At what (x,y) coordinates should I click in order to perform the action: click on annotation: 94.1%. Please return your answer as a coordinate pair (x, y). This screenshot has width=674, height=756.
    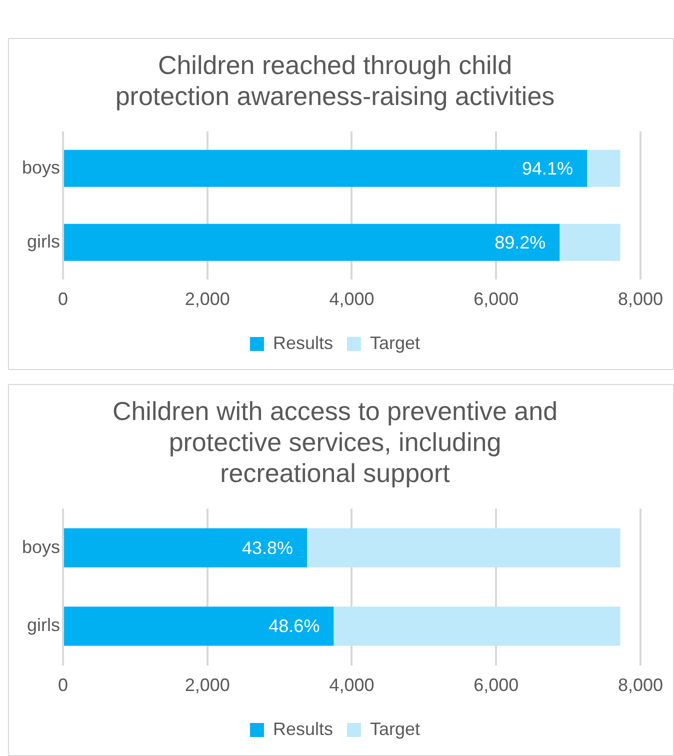
    Looking at the image, I should click on (548, 168).